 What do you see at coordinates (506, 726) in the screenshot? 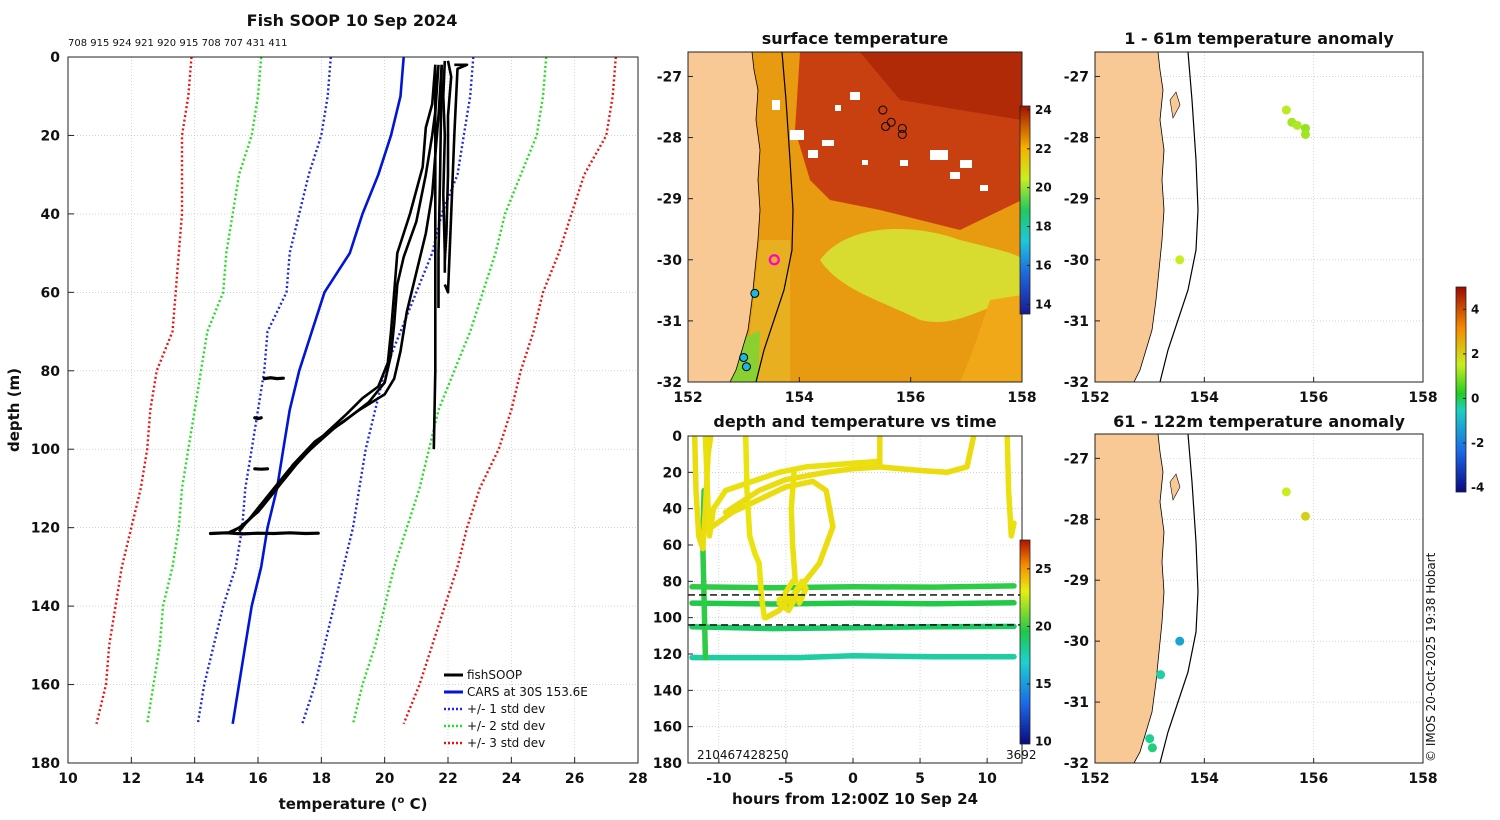
I see `legend-std2: +/- 2 std dev` at bounding box center [506, 726].